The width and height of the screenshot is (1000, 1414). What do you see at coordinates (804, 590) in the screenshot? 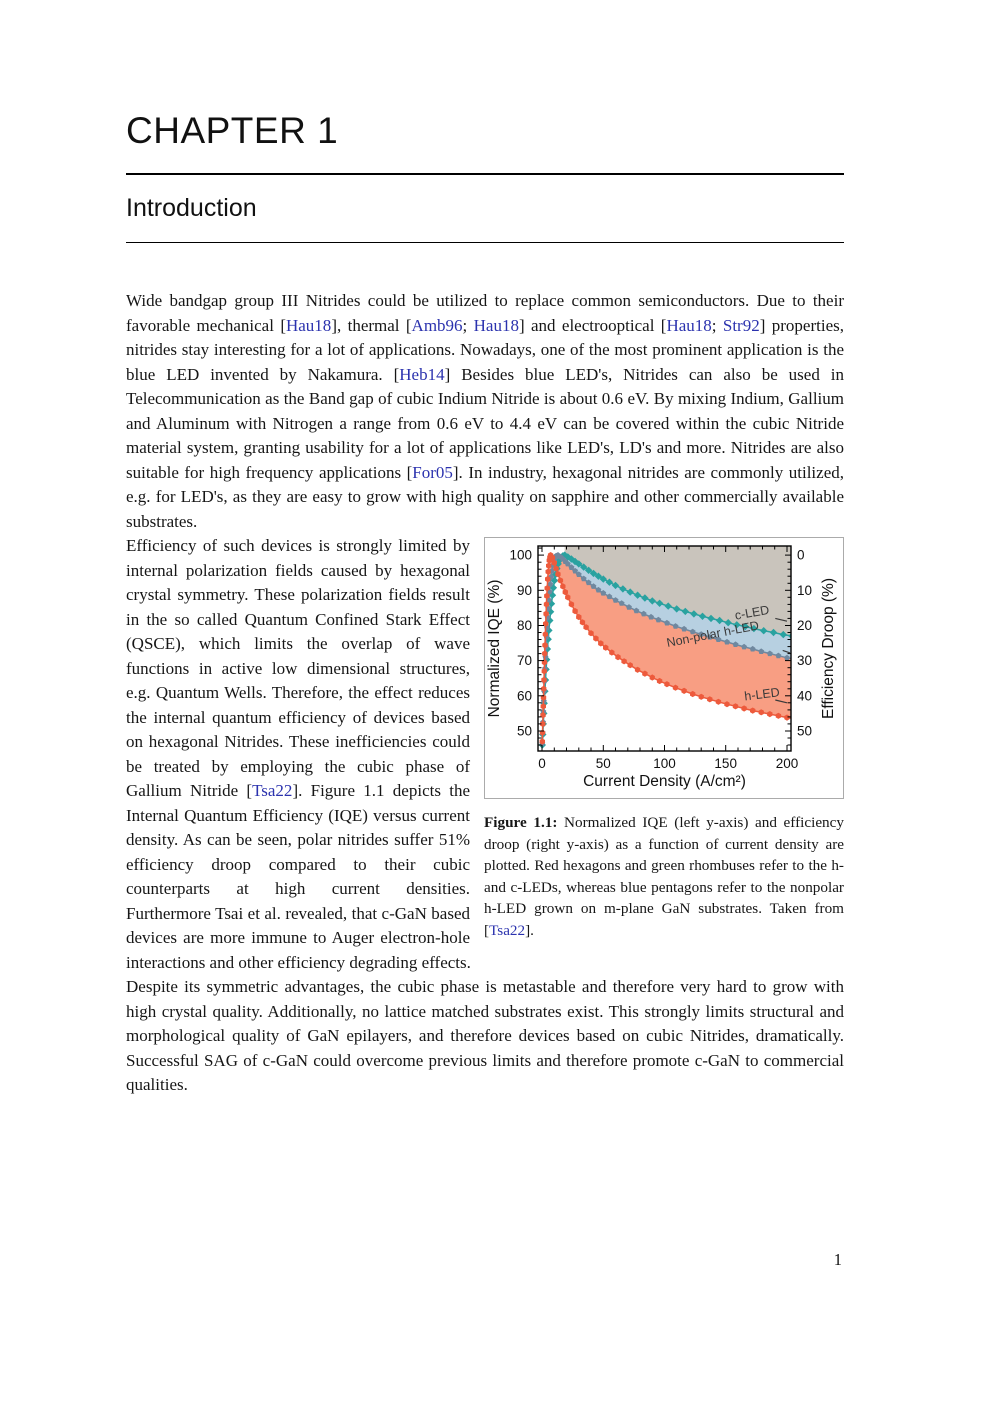
I see `svg-text: 10` at bounding box center [804, 590].